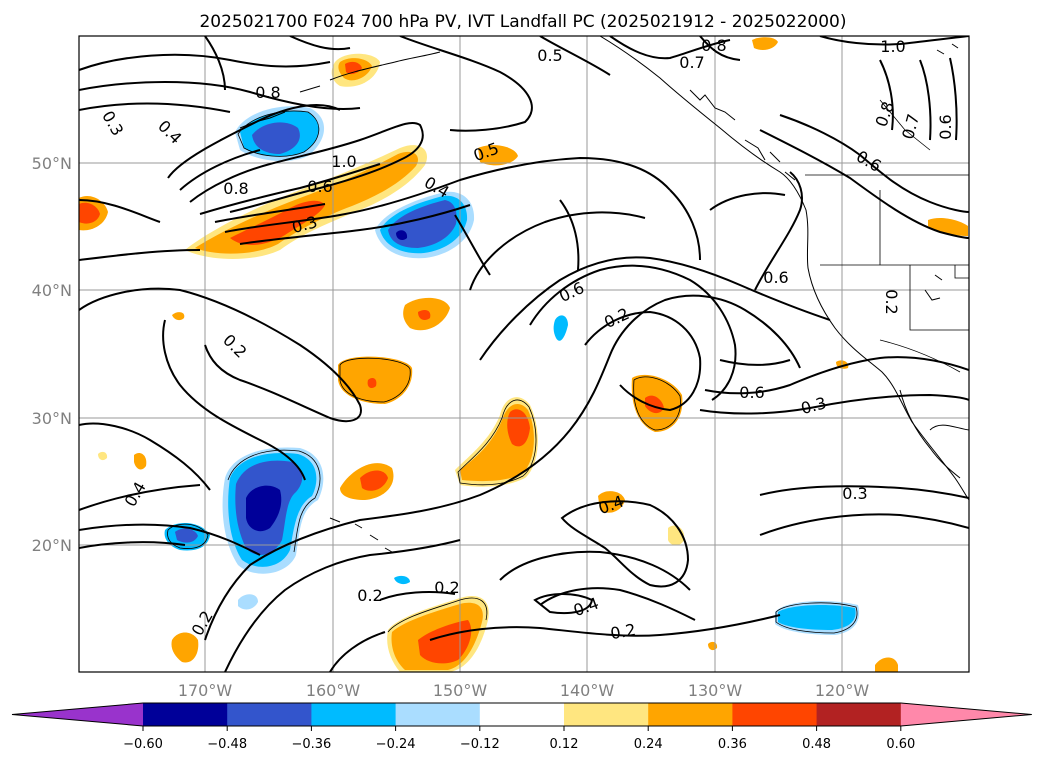  I want to click on colorbar-tick-label: −0.48, so click(227, 744).